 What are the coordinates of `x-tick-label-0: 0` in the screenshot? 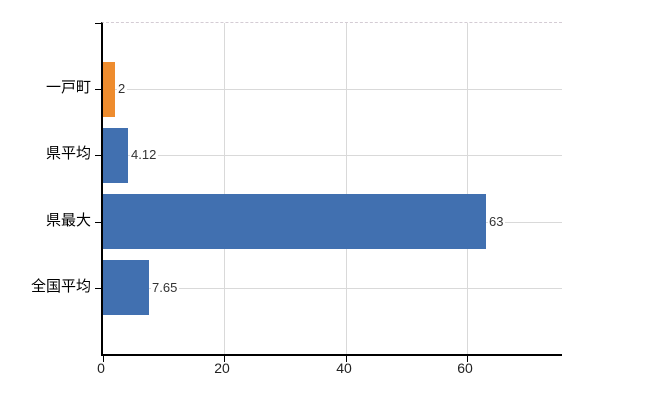 It's located at (101, 368).